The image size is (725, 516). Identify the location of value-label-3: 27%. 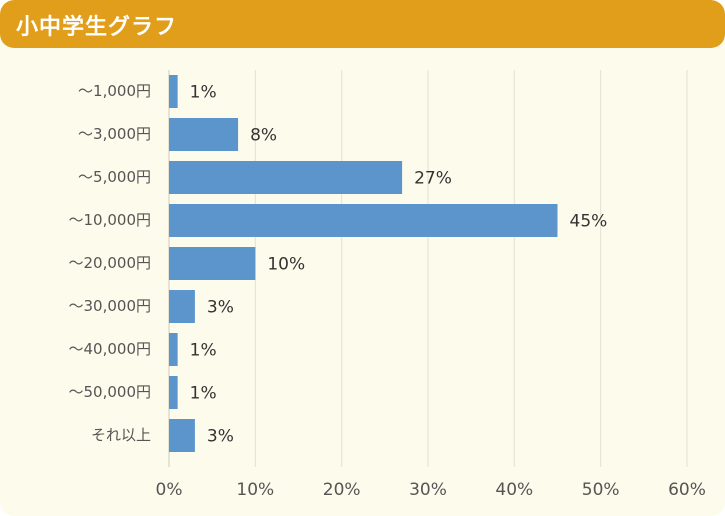
(433, 179).